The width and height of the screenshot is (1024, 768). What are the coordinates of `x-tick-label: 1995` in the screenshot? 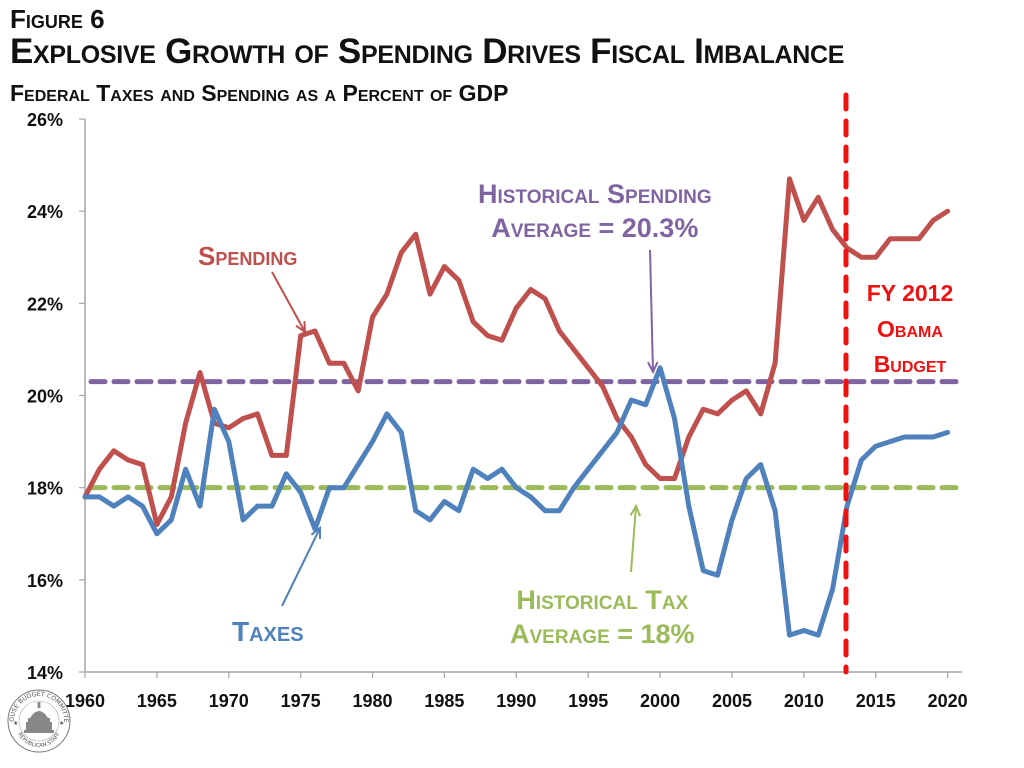 It's located at (588, 701).